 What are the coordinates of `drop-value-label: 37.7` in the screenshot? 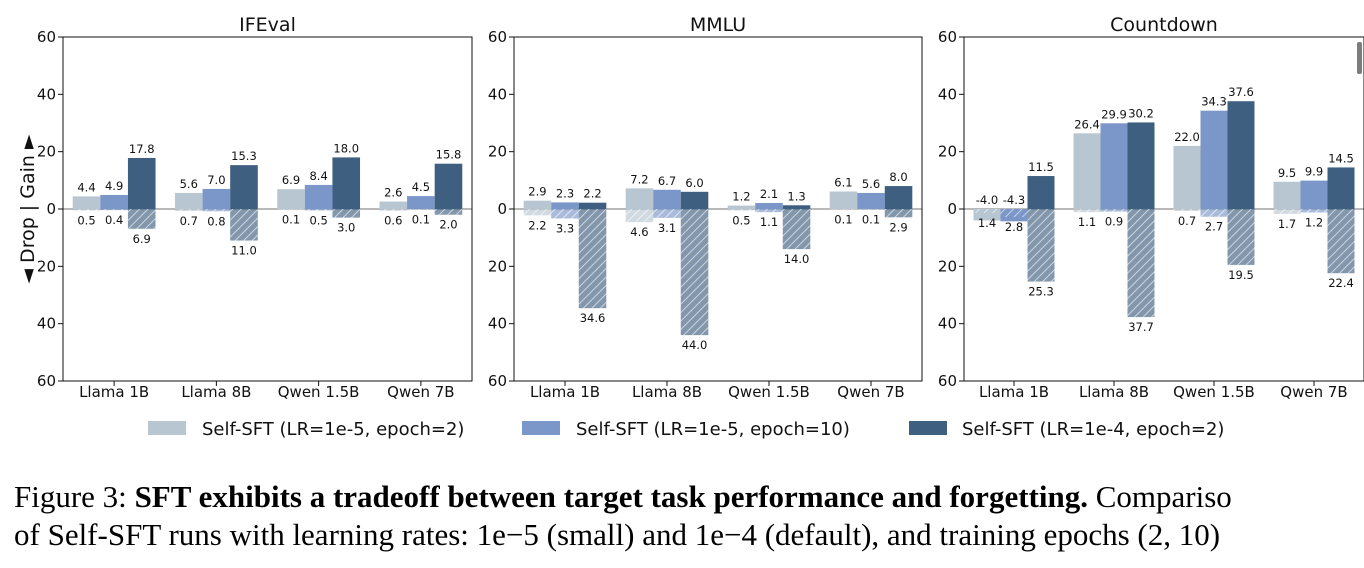 It's located at (1141, 327).